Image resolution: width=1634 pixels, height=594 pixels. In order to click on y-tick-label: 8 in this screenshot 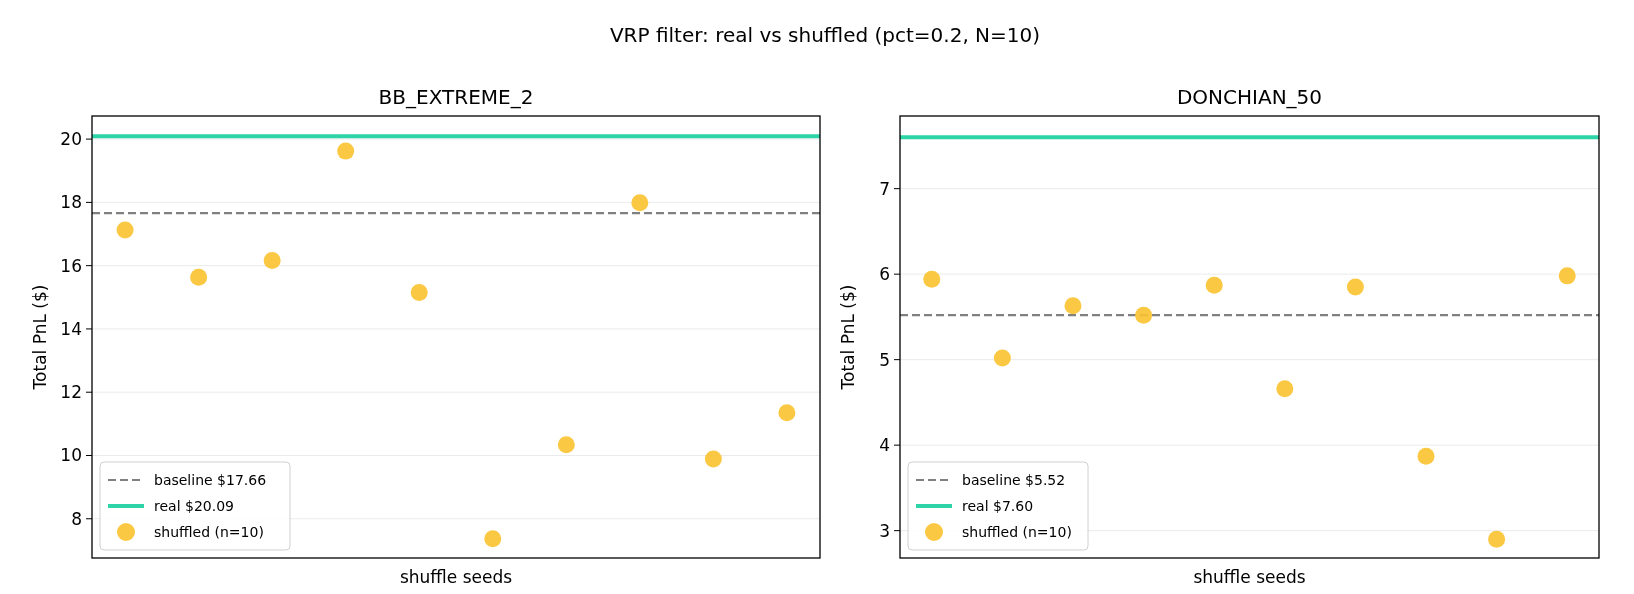, I will do `click(76, 518)`.